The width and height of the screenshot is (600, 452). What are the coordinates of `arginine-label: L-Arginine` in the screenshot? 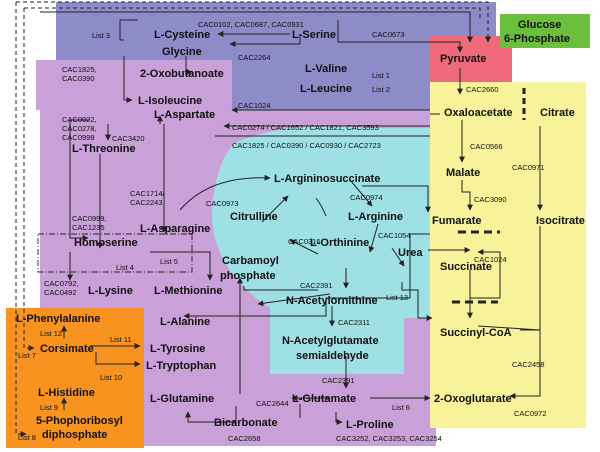 It's located at (375, 217).